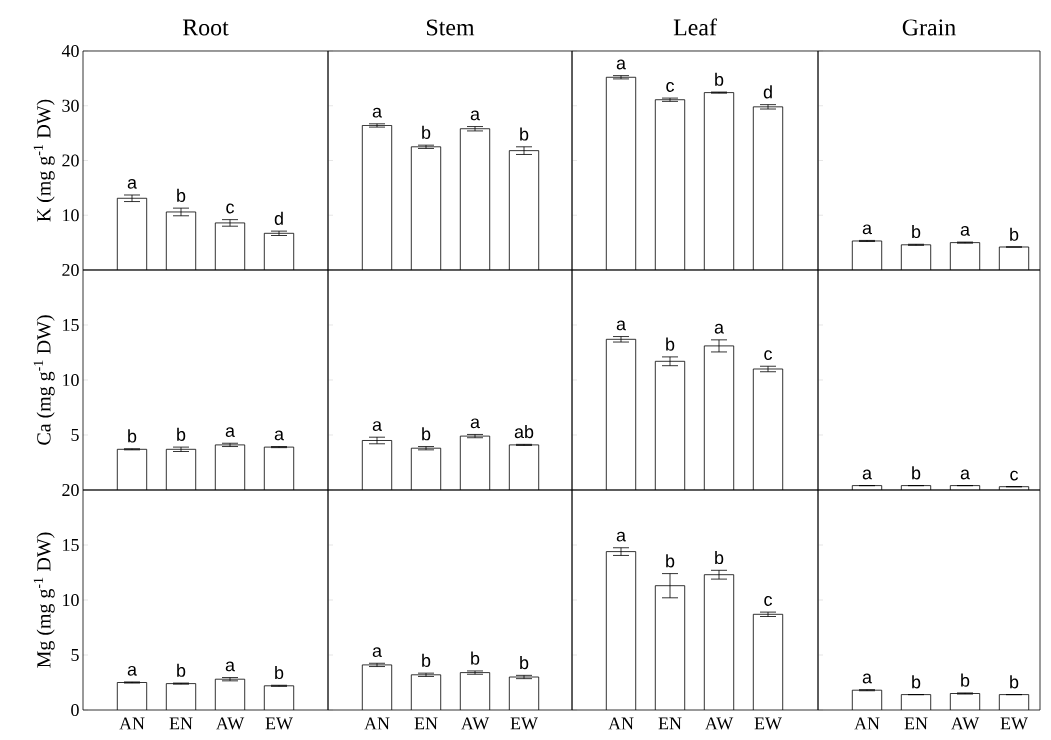 Image resolution: width=1051 pixels, height=740 pixels. I want to click on y-axis-title: Ca (mg g$^{-1}$ DW), so click(44, 380).